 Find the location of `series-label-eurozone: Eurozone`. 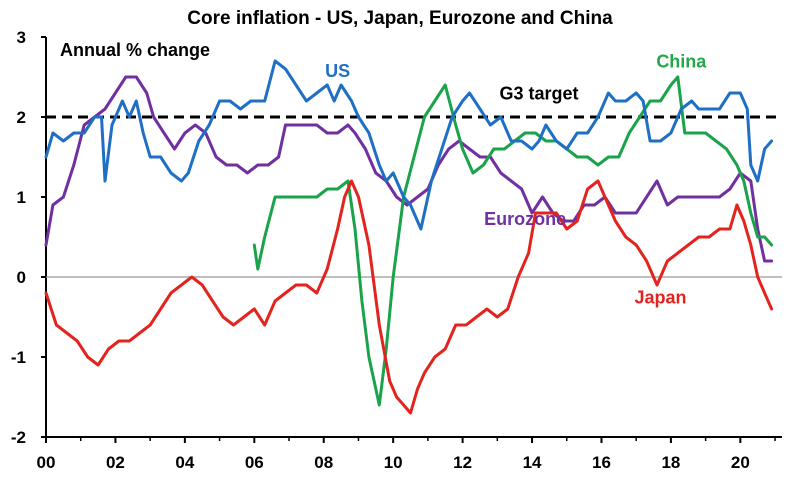

series-label-eurozone: Eurozone is located at coordinates (525, 219).